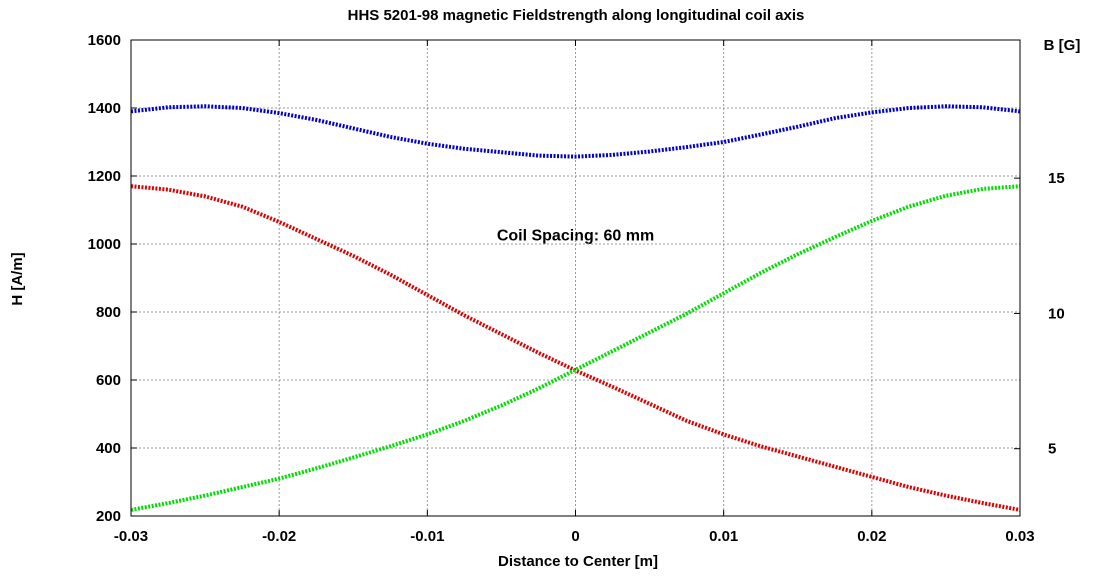 Image resolution: width=1097 pixels, height=580 pixels. What do you see at coordinates (17, 278) in the screenshot?
I see `y-axis-label: H [A/m]` at bounding box center [17, 278].